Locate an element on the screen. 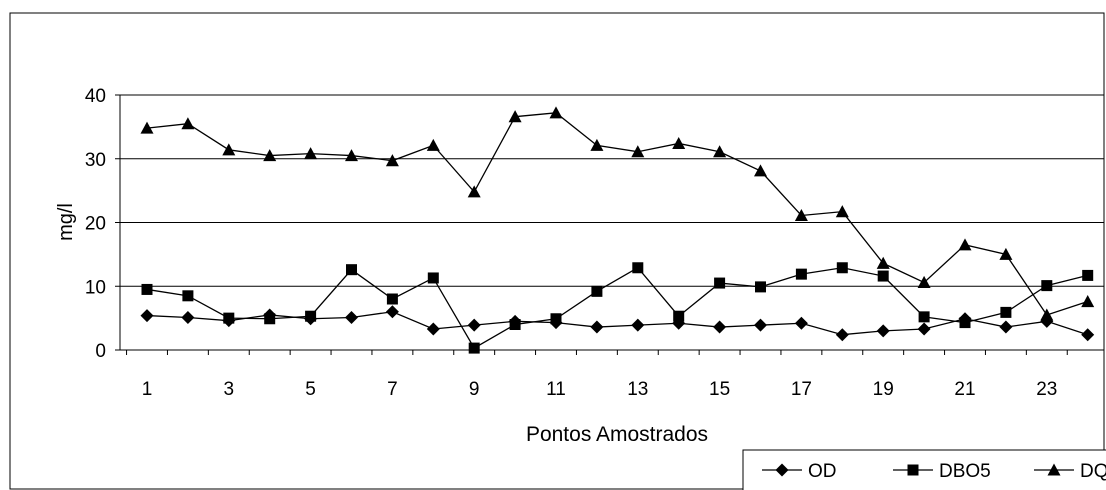 This screenshot has height=490, width=1106. legend-label-od: OD is located at coordinates (822, 471).